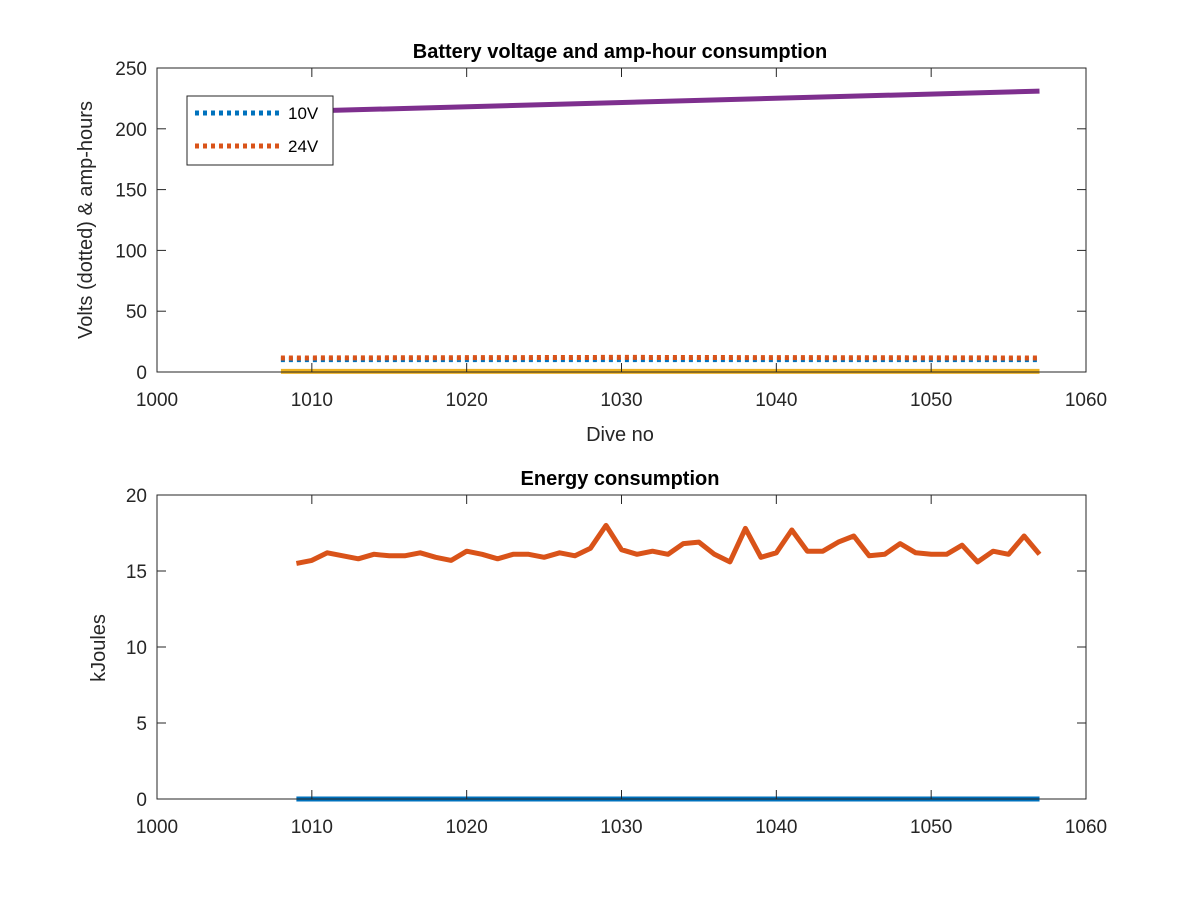 The width and height of the screenshot is (1200, 900). Describe the element at coordinates (131, 130) in the screenshot. I see `y-tick-label: 200` at that location.